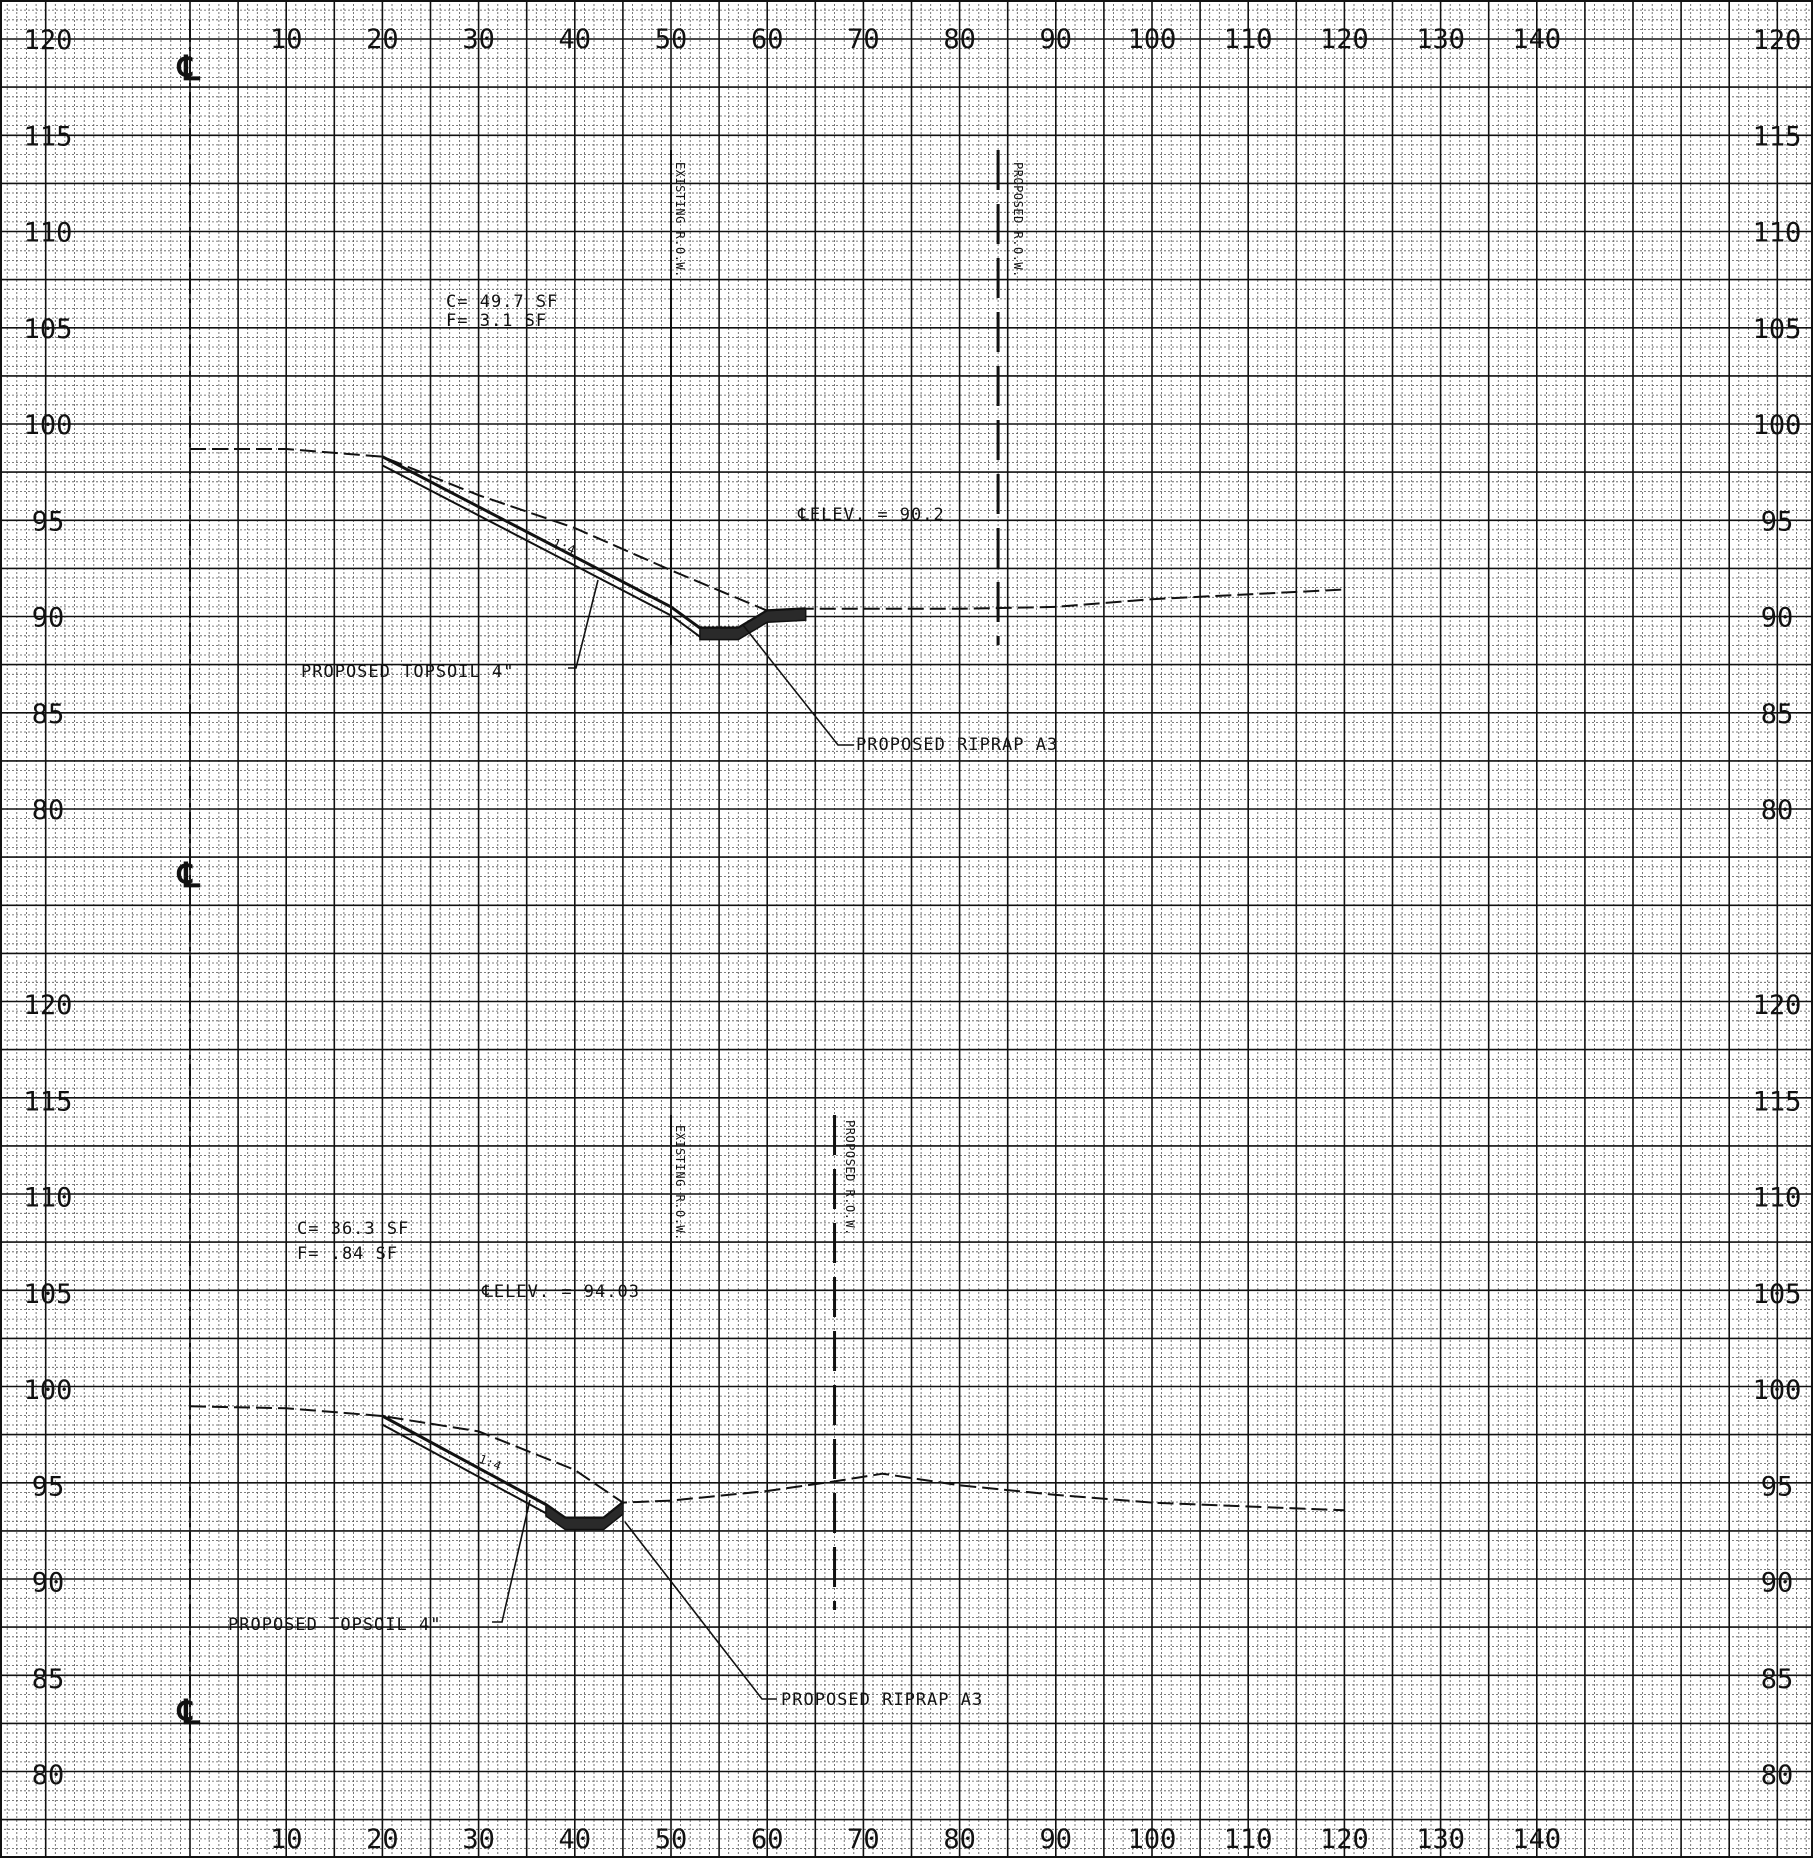 The image size is (1813, 1858). I want to click on centerline-symbol-3: ℄, so click(188, 1713).